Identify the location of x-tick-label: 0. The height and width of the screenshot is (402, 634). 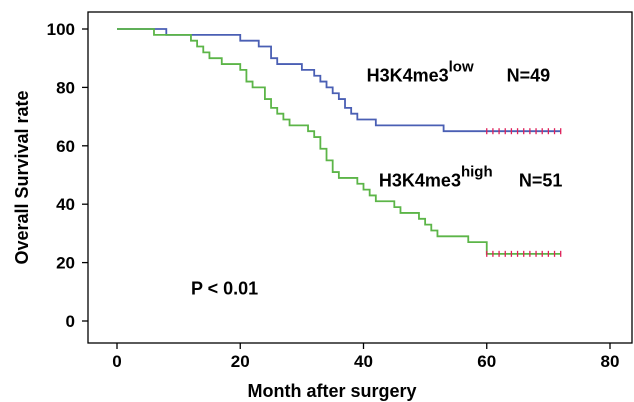
(116, 361).